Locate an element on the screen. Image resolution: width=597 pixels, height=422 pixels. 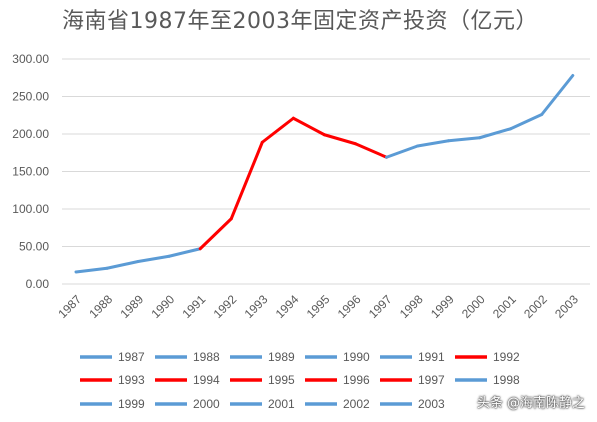
y-tick-label: 250.00 is located at coordinates (30, 97).